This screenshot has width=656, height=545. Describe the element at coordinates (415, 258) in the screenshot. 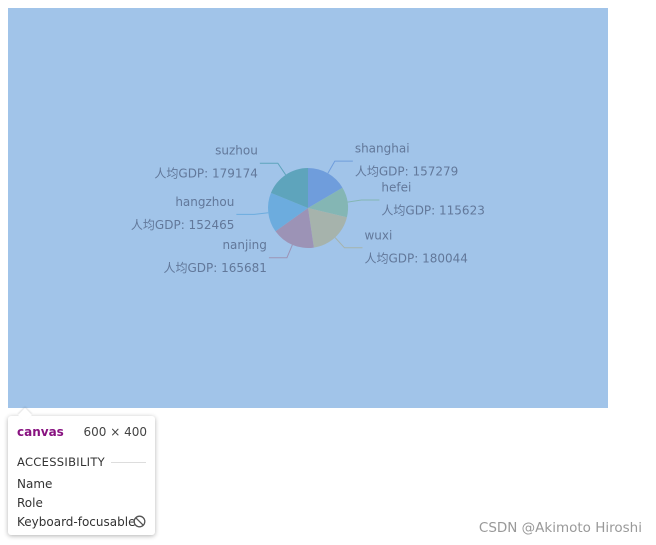

I see `value-label: 人均GDP: 180044` at that location.